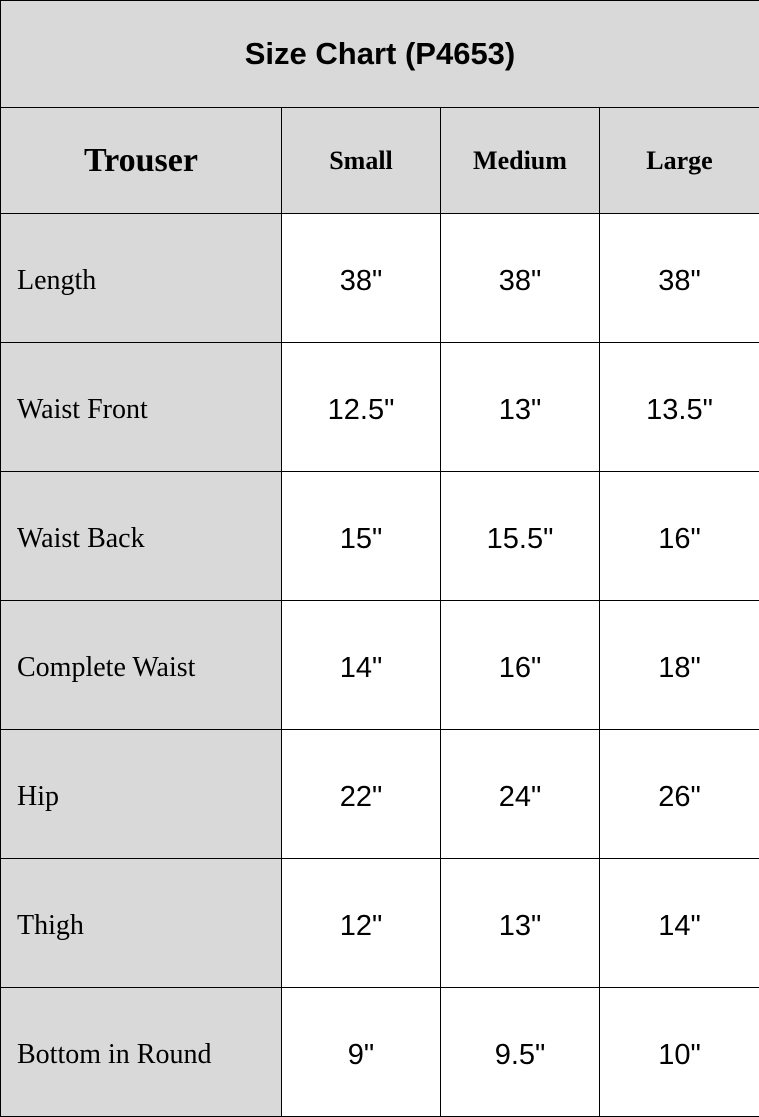 Image resolution: width=759 pixels, height=1117 pixels. What do you see at coordinates (520, 536) in the screenshot?
I see `cell-medium: 15.5"` at bounding box center [520, 536].